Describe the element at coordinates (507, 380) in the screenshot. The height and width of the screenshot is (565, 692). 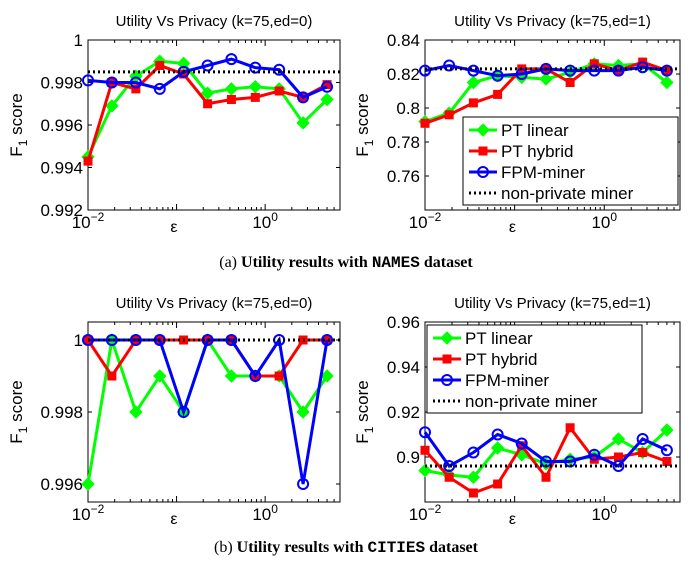
I see `legend-label: FPM-miner` at that location.